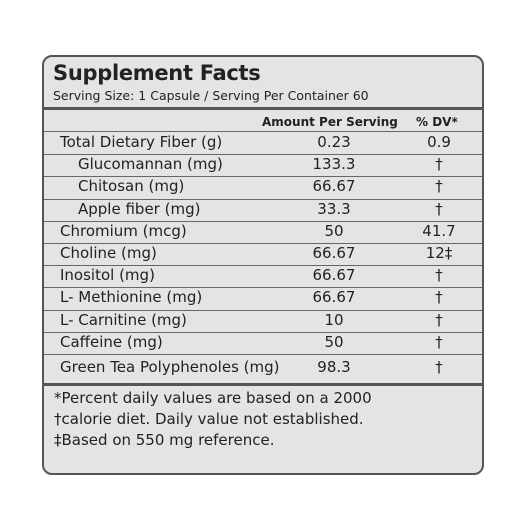 The image size is (528, 528). Describe the element at coordinates (123, 230) in the screenshot. I see `nutrient-name: Chromium (mcg)` at that location.